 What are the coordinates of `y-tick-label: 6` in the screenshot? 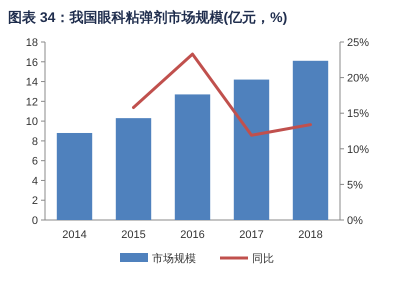 It's located at (35, 162).